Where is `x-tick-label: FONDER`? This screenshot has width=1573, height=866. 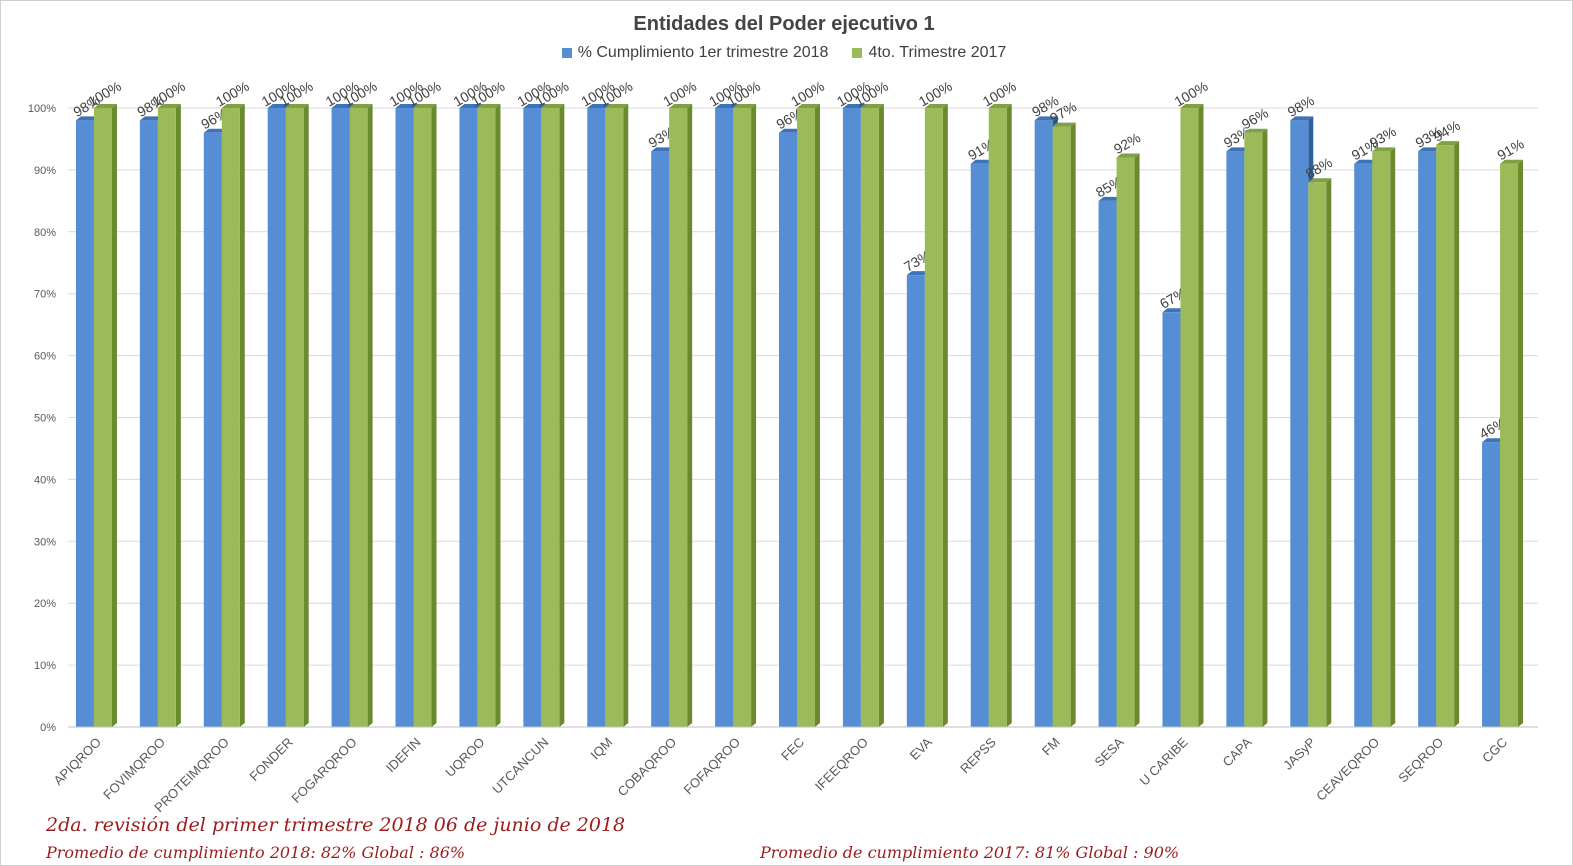 x-tick-label: FONDER is located at coordinates (270, 759).